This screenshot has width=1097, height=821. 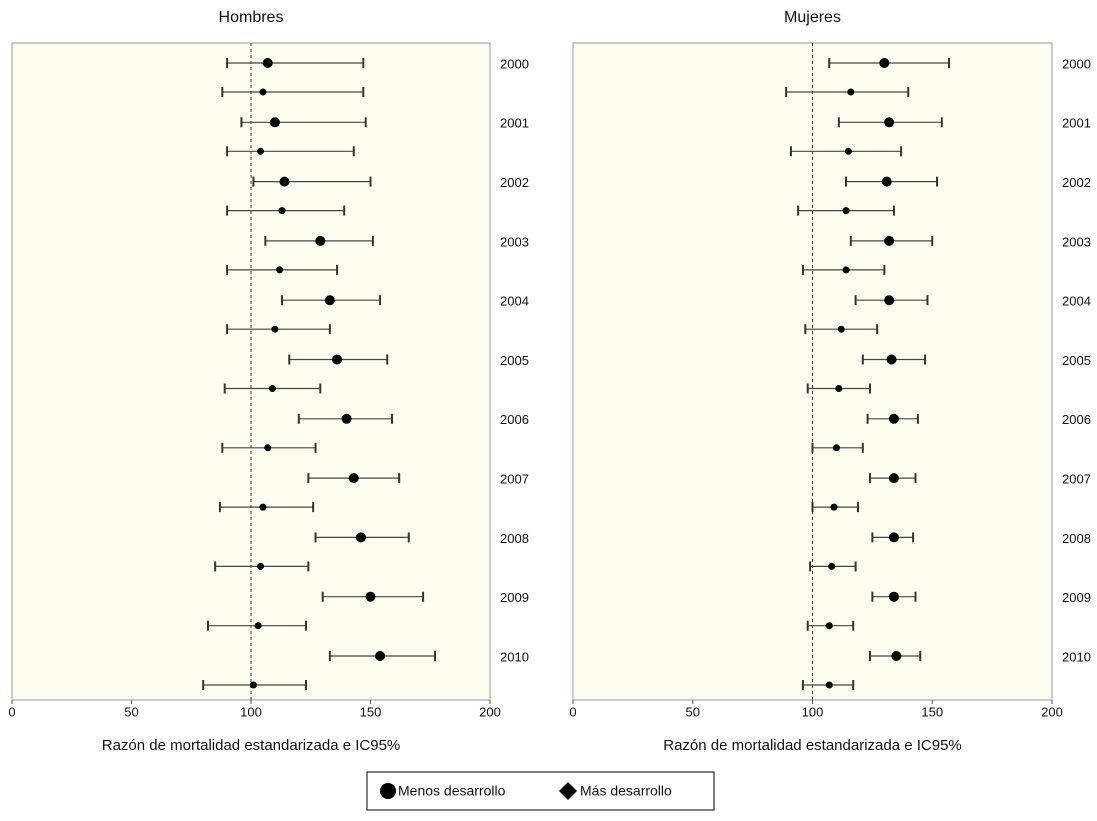 What do you see at coordinates (812, 17) in the screenshot?
I see `panel-title: Mujeres` at bounding box center [812, 17].